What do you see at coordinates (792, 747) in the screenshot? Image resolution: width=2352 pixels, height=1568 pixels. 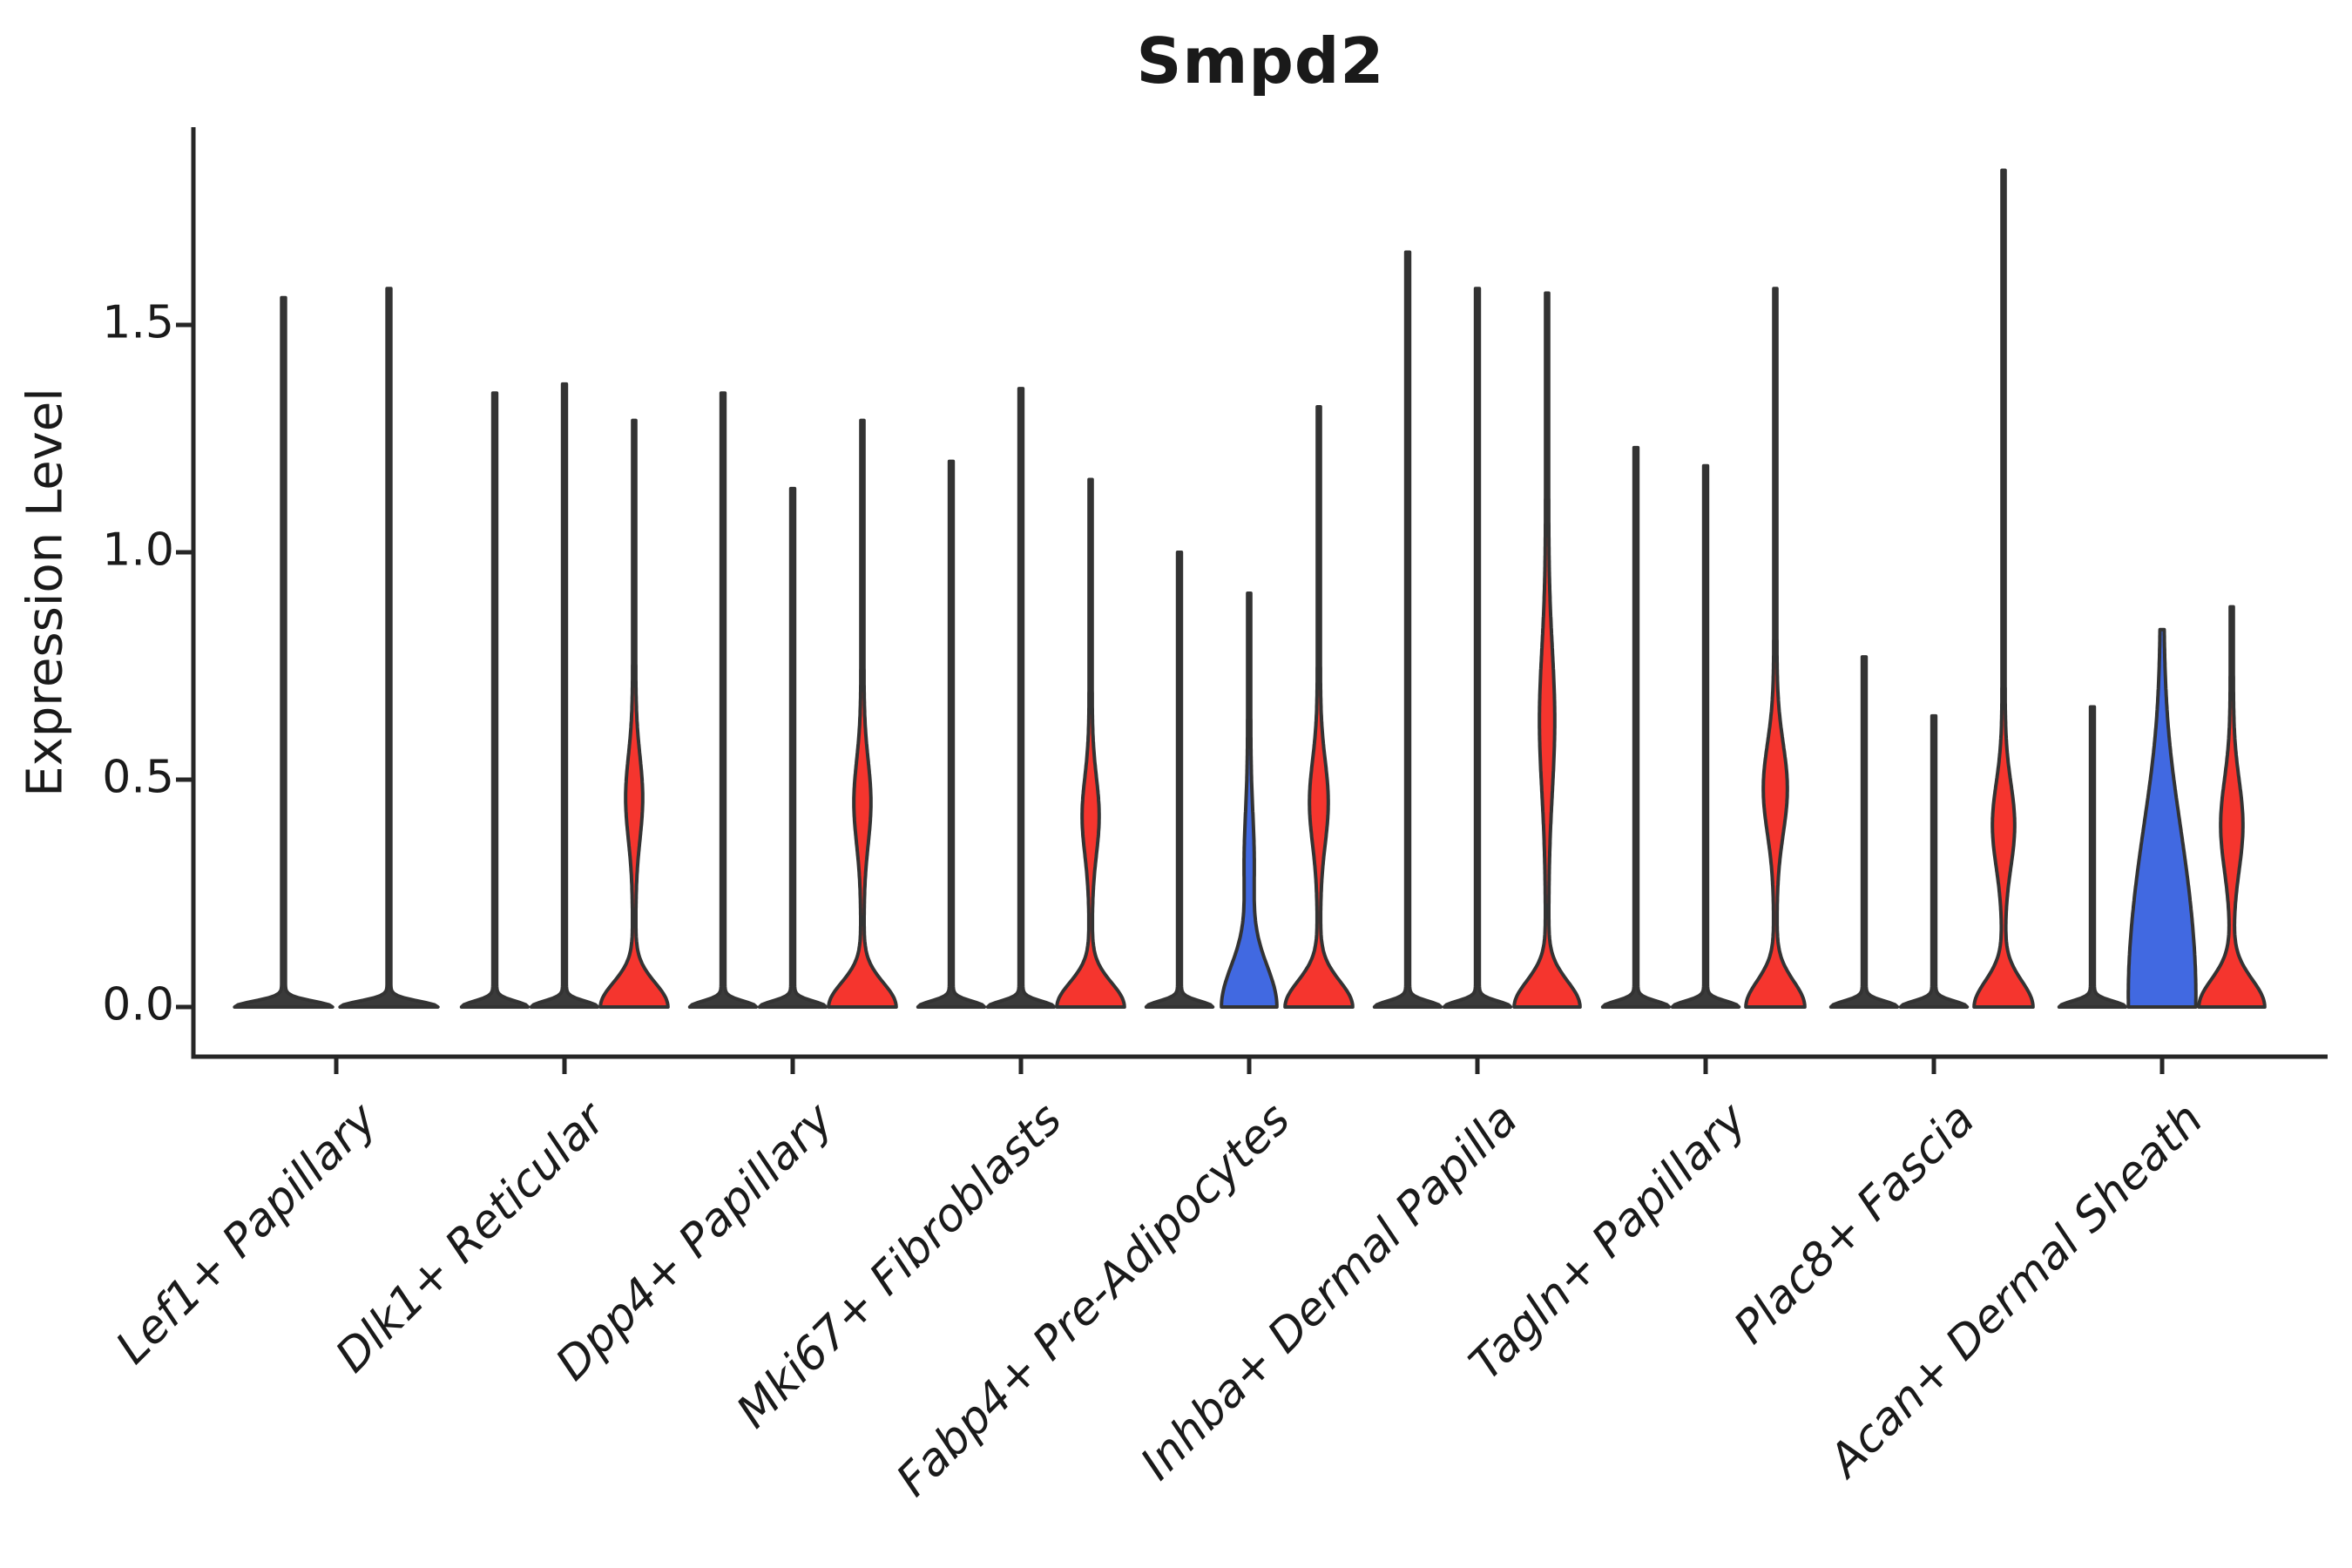 I see `violin-dpp4-2-unfilled` at bounding box center [792, 747].